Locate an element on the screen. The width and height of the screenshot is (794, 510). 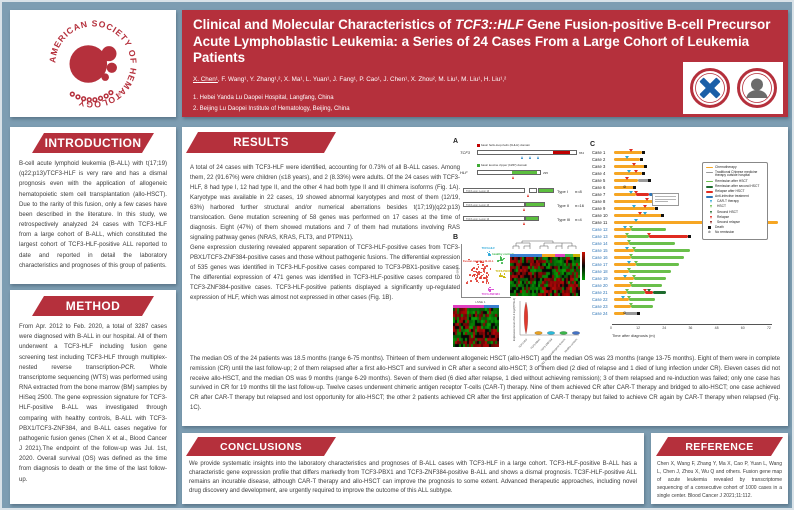
cluster-label: TCF3-HLF is located at coordinates (488, 248).